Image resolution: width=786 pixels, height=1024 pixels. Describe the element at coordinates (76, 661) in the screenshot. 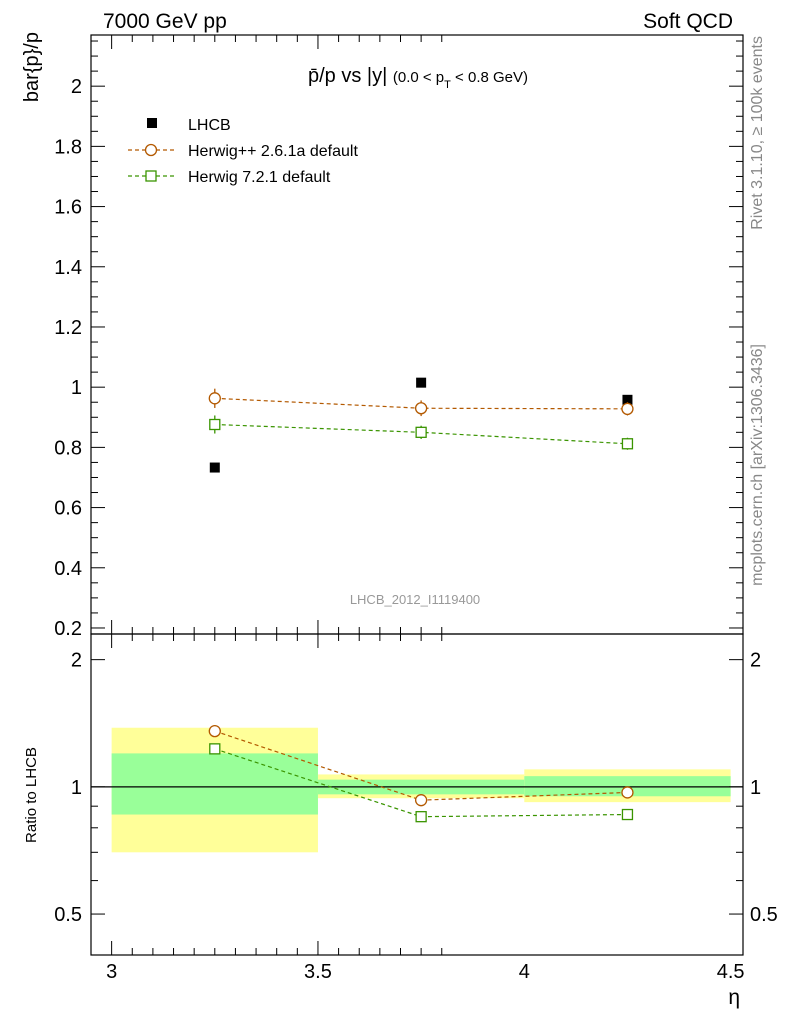

I see `ratio-y-tick-label: 2` at that location.